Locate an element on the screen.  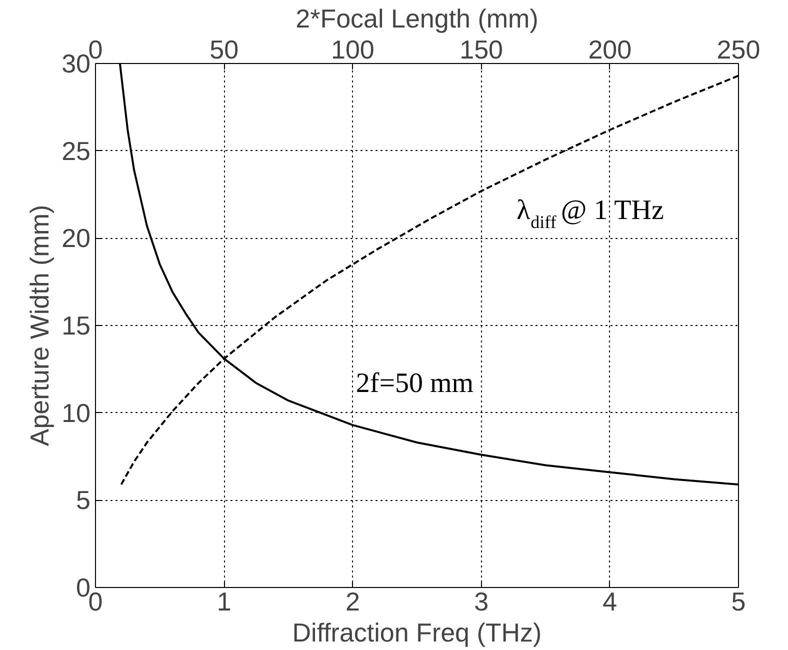
y-tick-label: 30 is located at coordinates (76, 63).